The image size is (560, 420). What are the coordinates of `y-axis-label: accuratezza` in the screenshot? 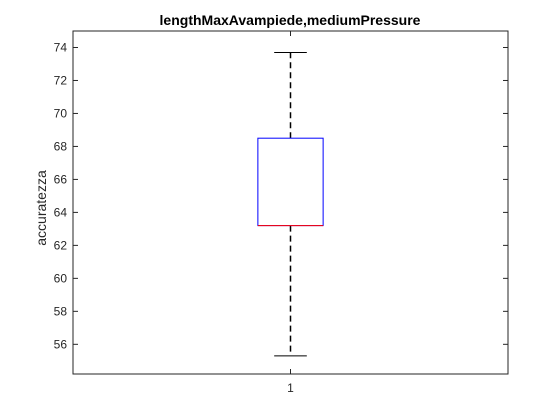 It's located at (41, 208).